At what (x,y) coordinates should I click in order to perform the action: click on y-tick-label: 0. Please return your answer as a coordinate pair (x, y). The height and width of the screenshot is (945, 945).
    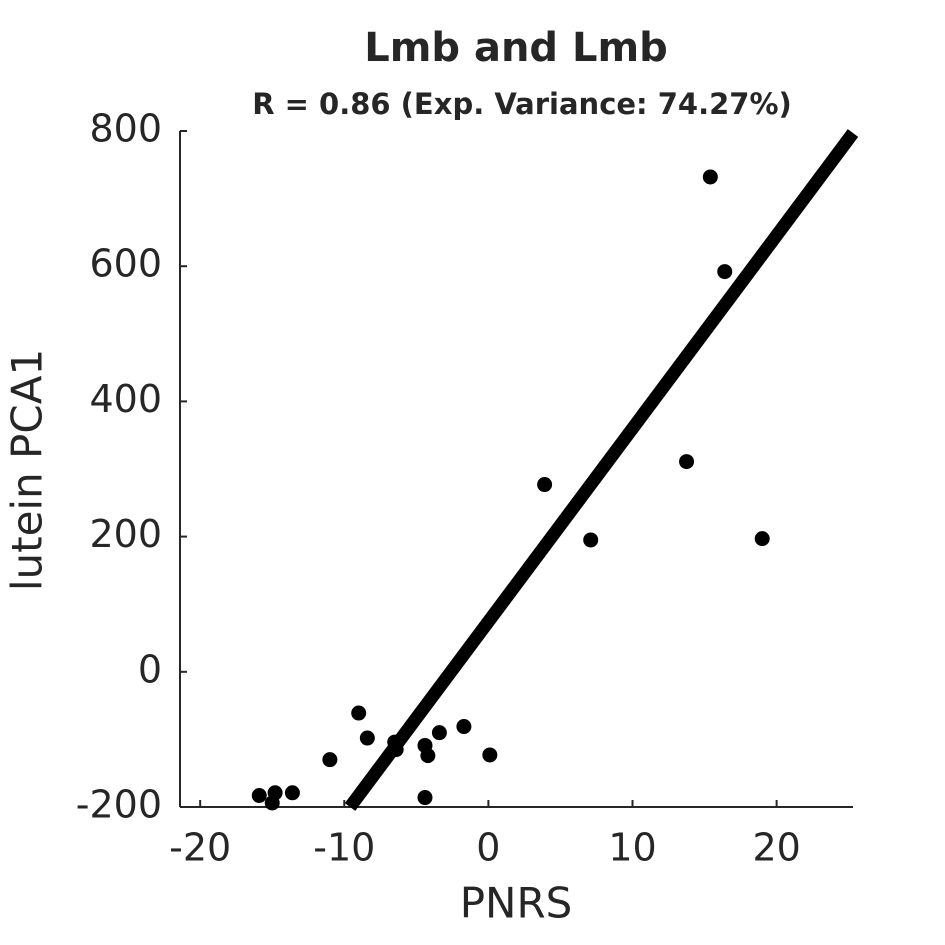
    Looking at the image, I should click on (150, 669).